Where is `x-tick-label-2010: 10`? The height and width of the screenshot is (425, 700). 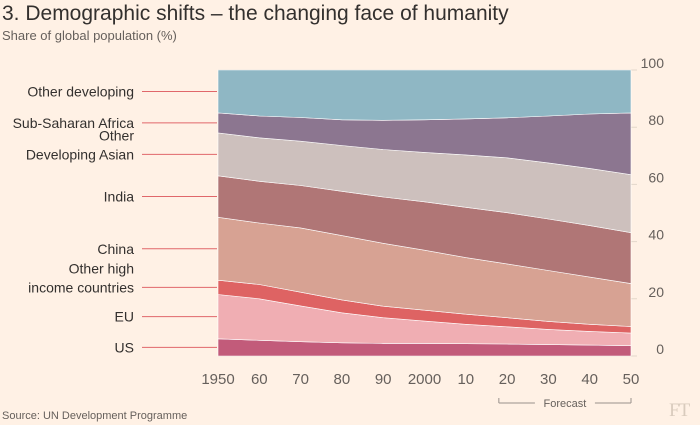 x-tick-label-2010: 10 is located at coordinates (465, 379).